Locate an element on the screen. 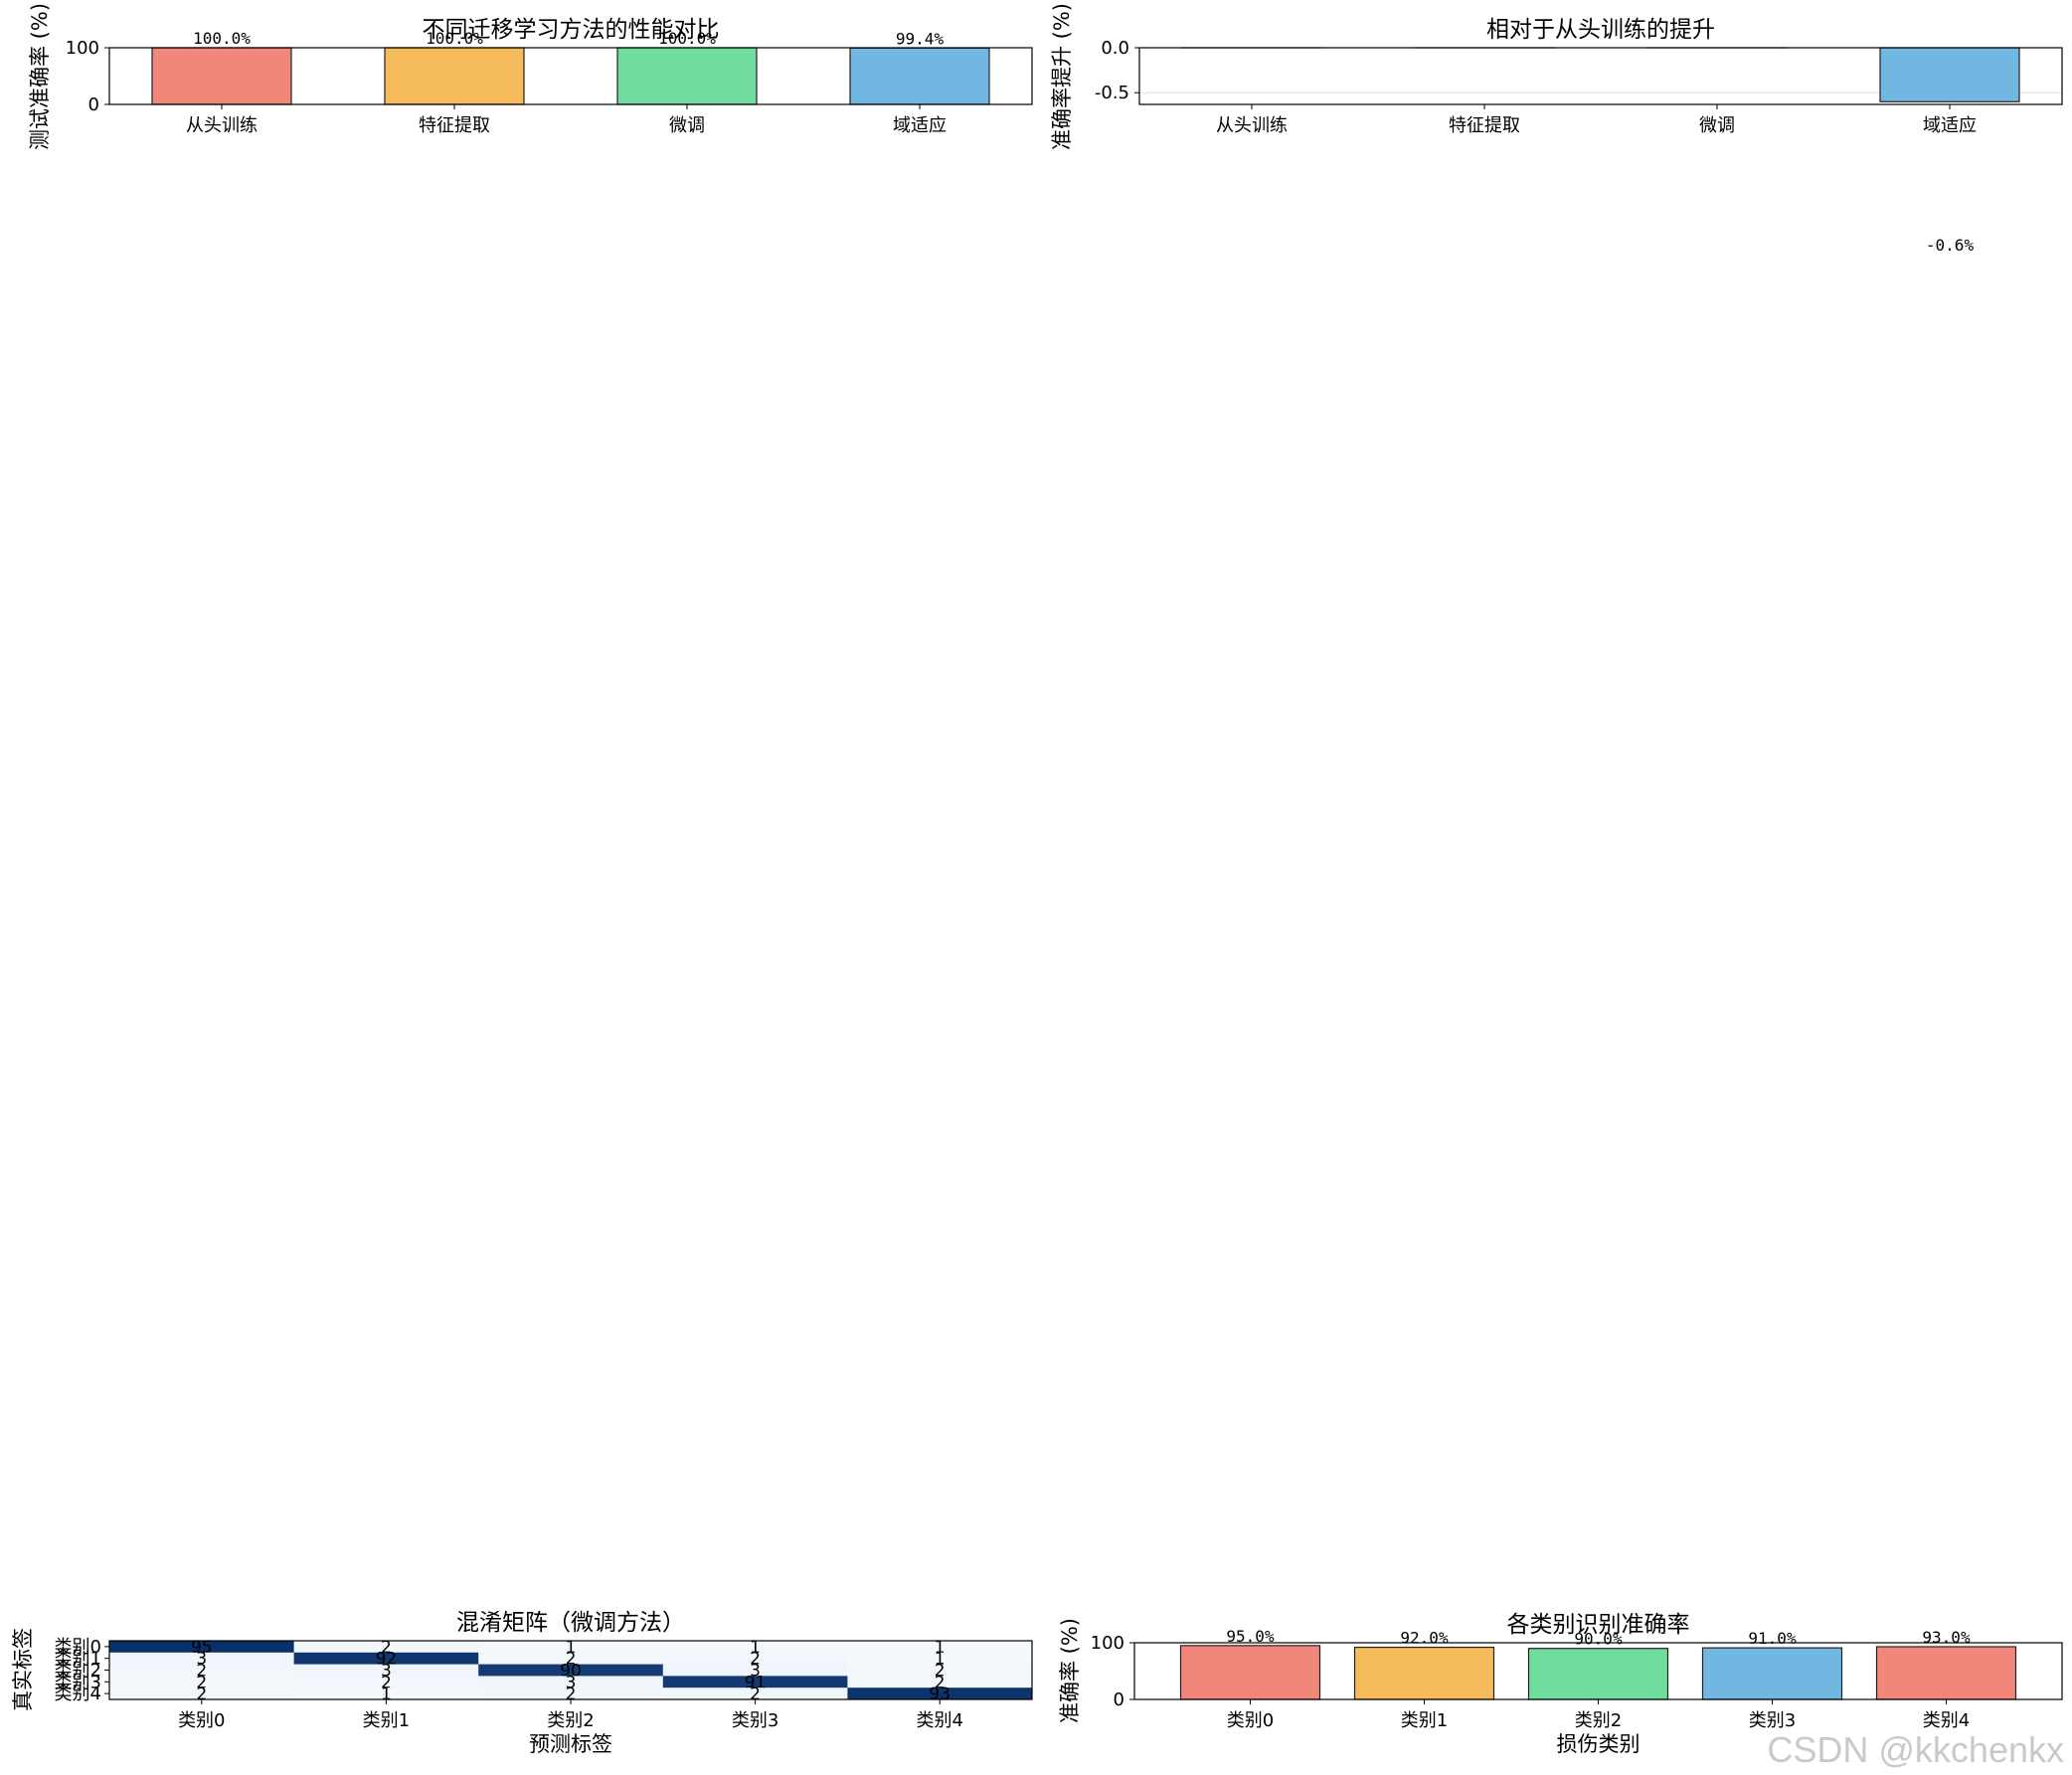  y-tick-label: -0.5 is located at coordinates (1112, 93).